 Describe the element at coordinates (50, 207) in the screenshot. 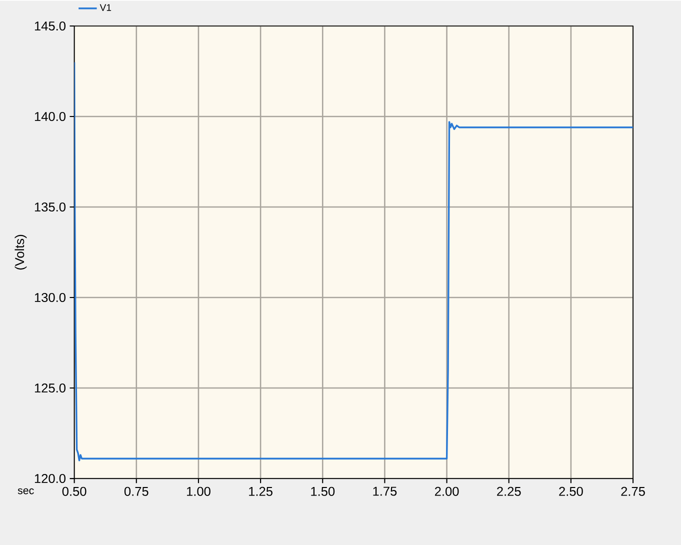

I see `y-tick-label: 135.0` at that location.